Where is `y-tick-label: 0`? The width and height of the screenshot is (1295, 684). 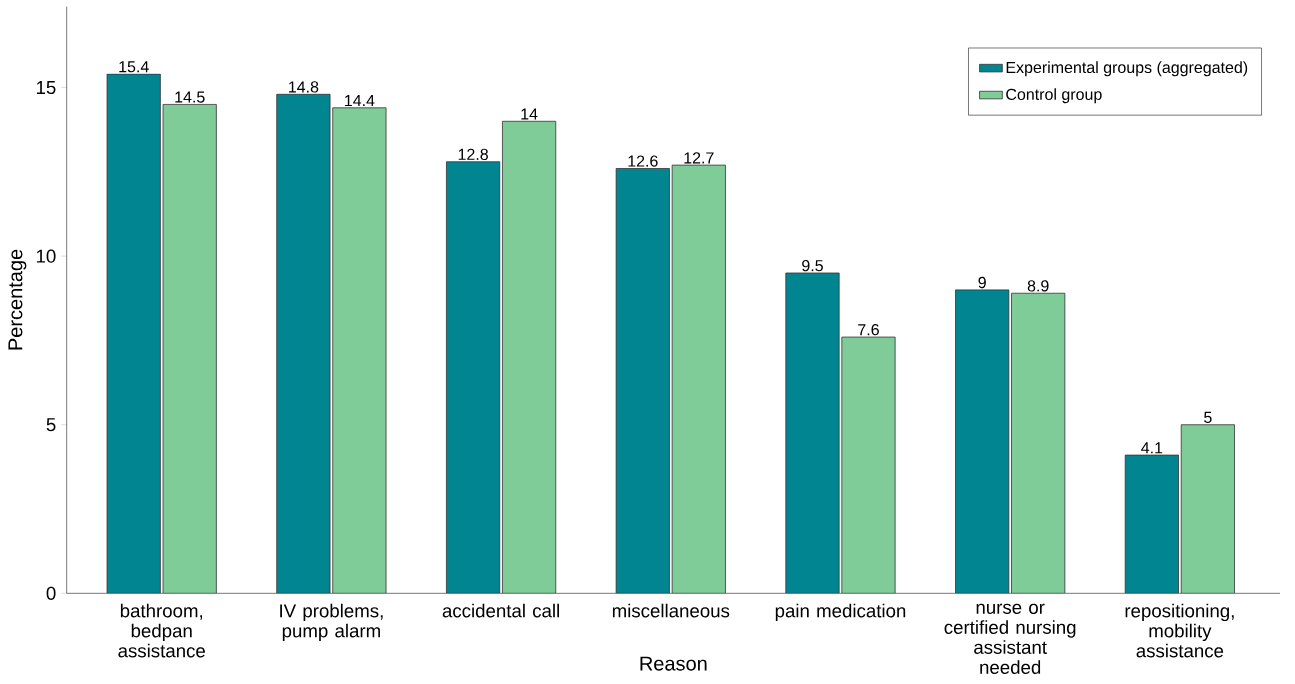
y-tick-label: 0 is located at coordinates (51, 593).